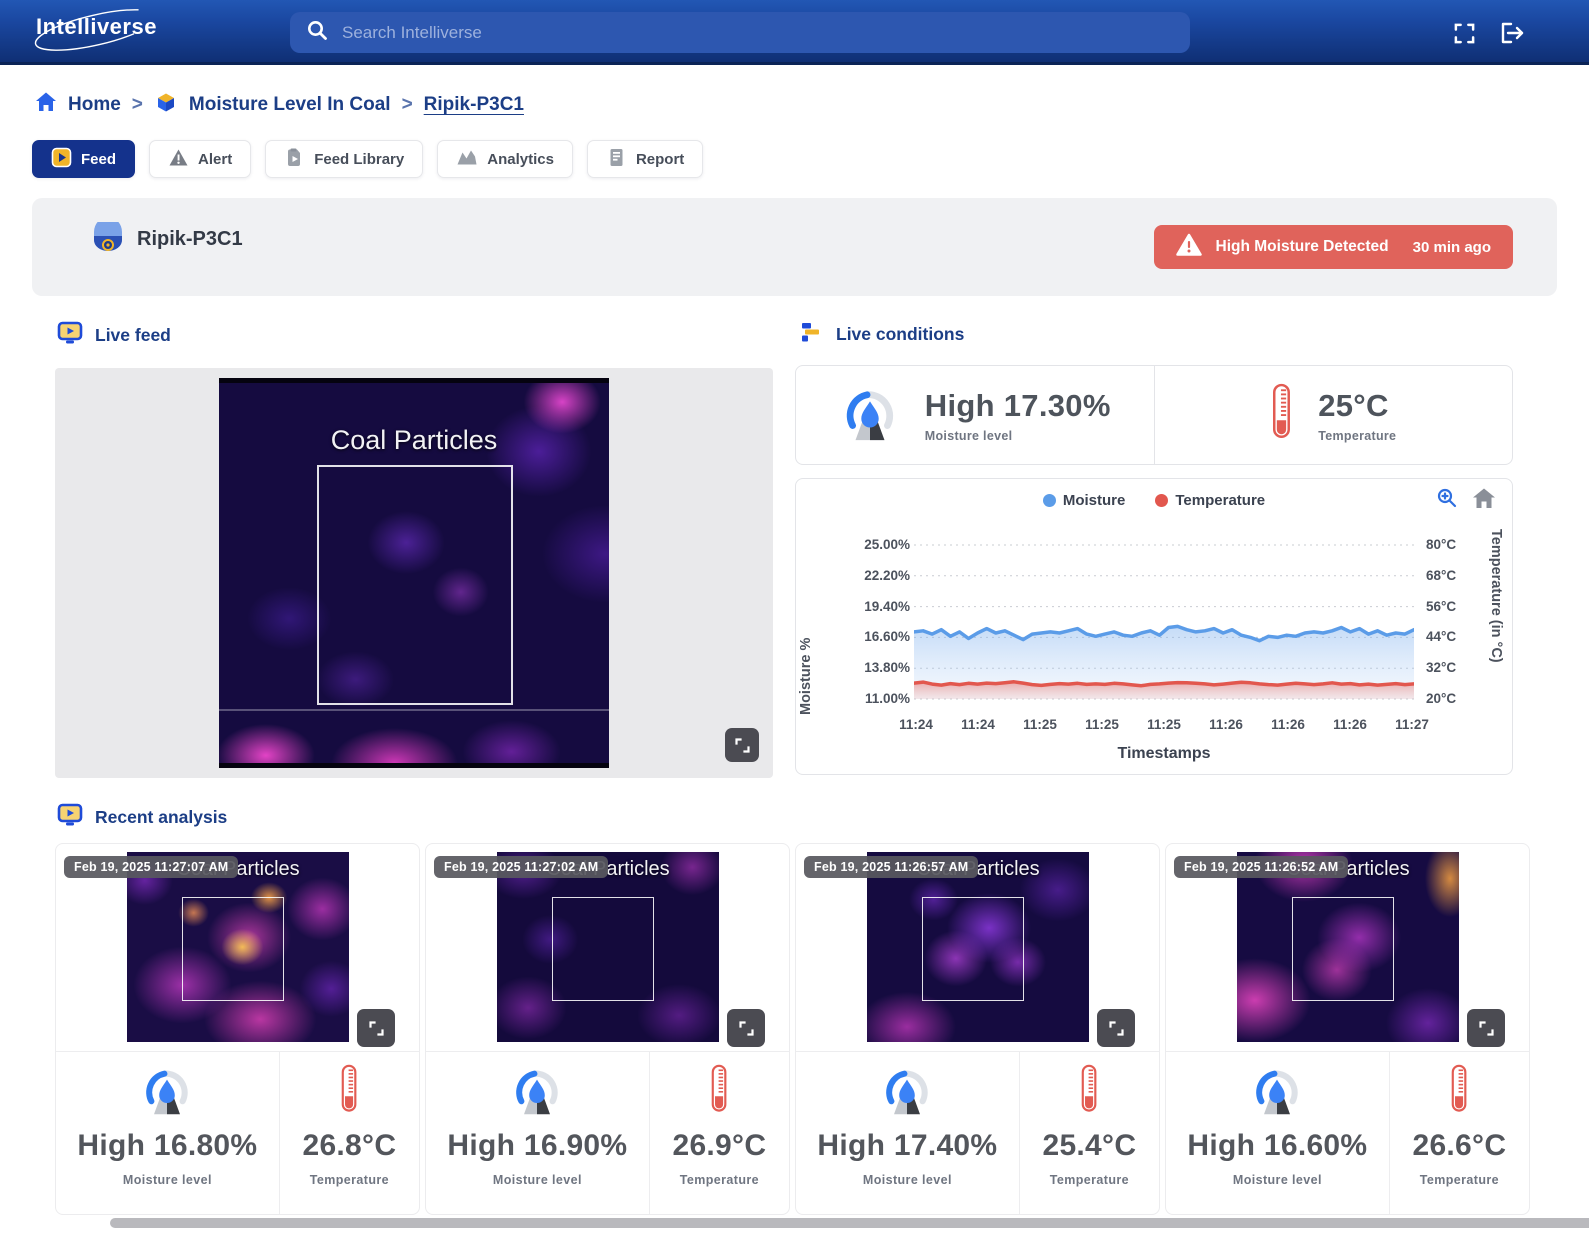 This screenshot has height=1251, width=1589. I want to click on recent-analysis-header: Recent analysis, so click(142, 817).